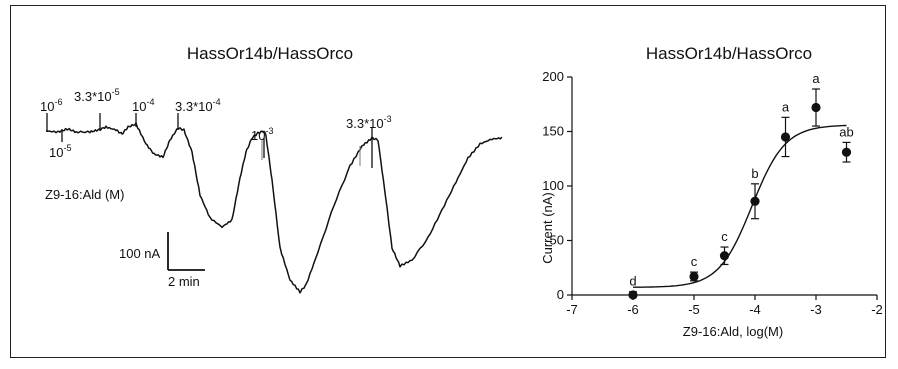 This screenshot has width=898, height=369. Describe the element at coordinates (572, 309) in the screenshot. I see `x-tick-label: -7` at that location.